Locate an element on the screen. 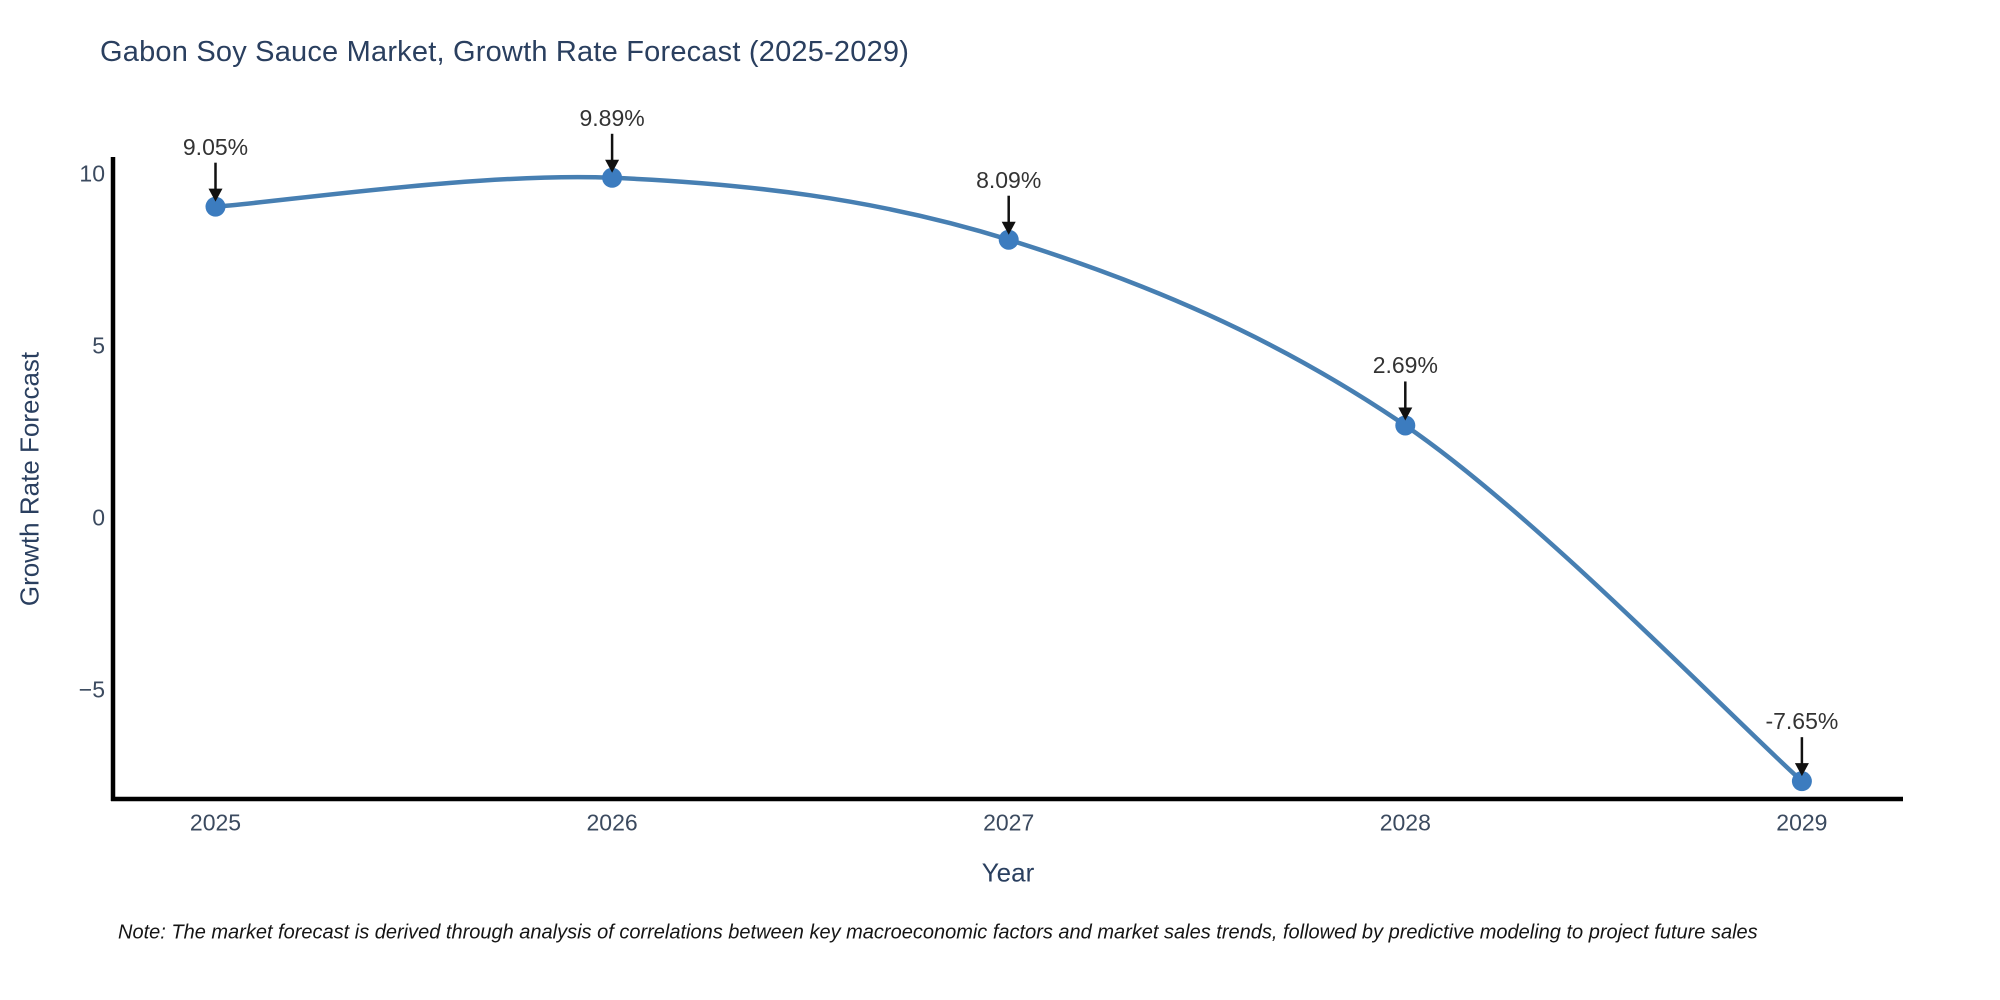  x-tick-label: 2025 is located at coordinates (215, 822).